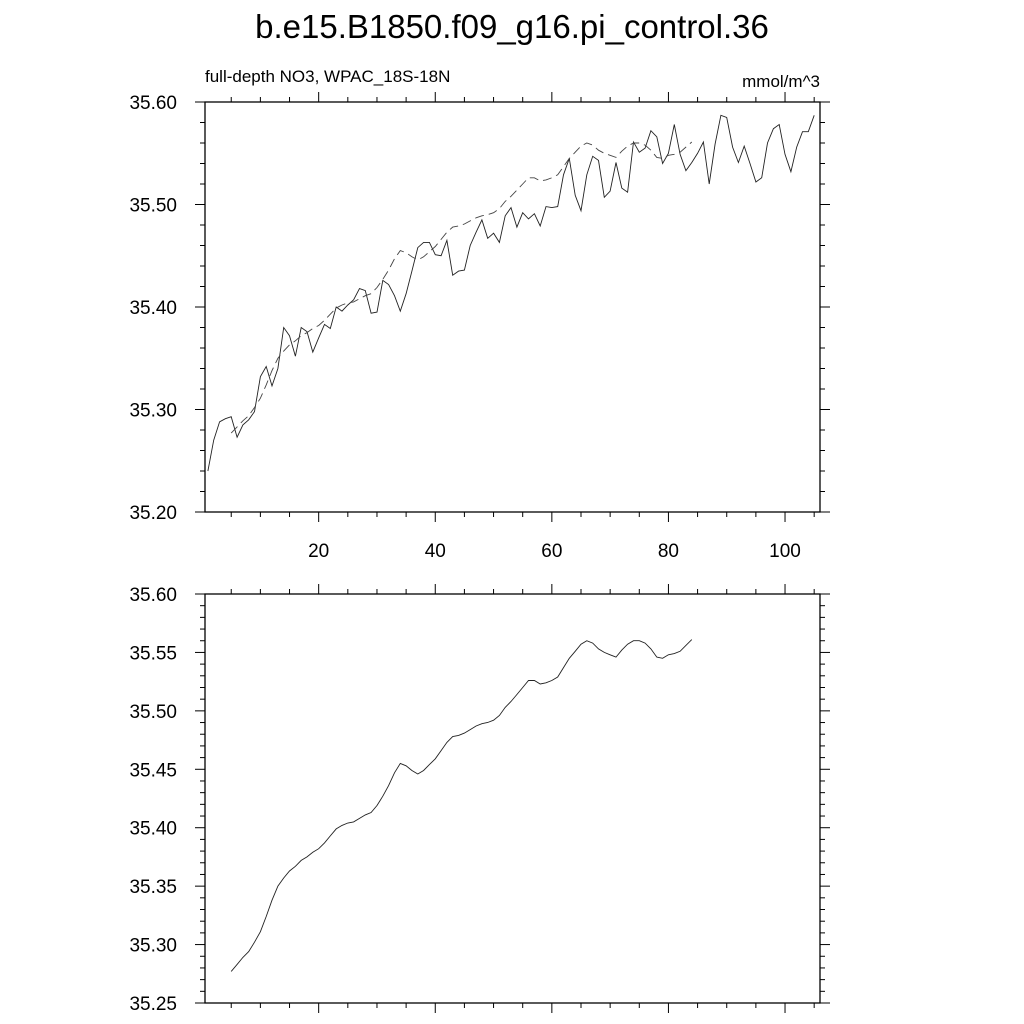  Describe the element at coordinates (153, 887) in the screenshot. I see `y-tick-label: 35.35` at that location.